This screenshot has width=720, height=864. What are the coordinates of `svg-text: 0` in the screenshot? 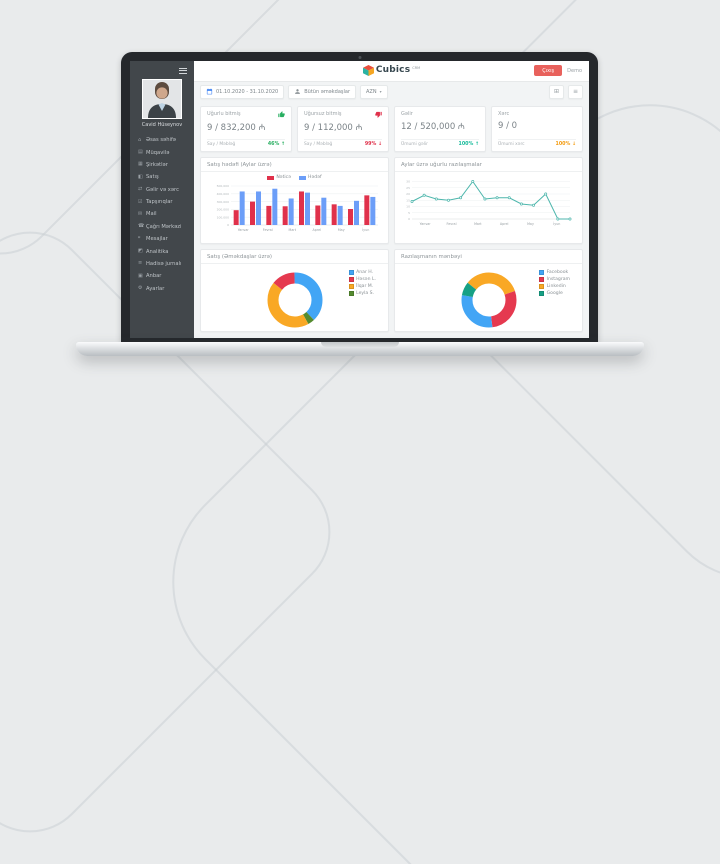 It's located at (409, 219).